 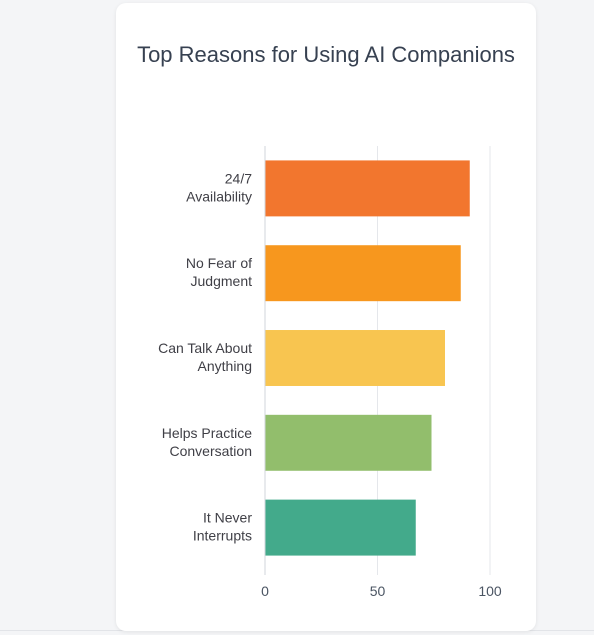 I want to click on category-label-line: Can Talk About, so click(x=205, y=348).